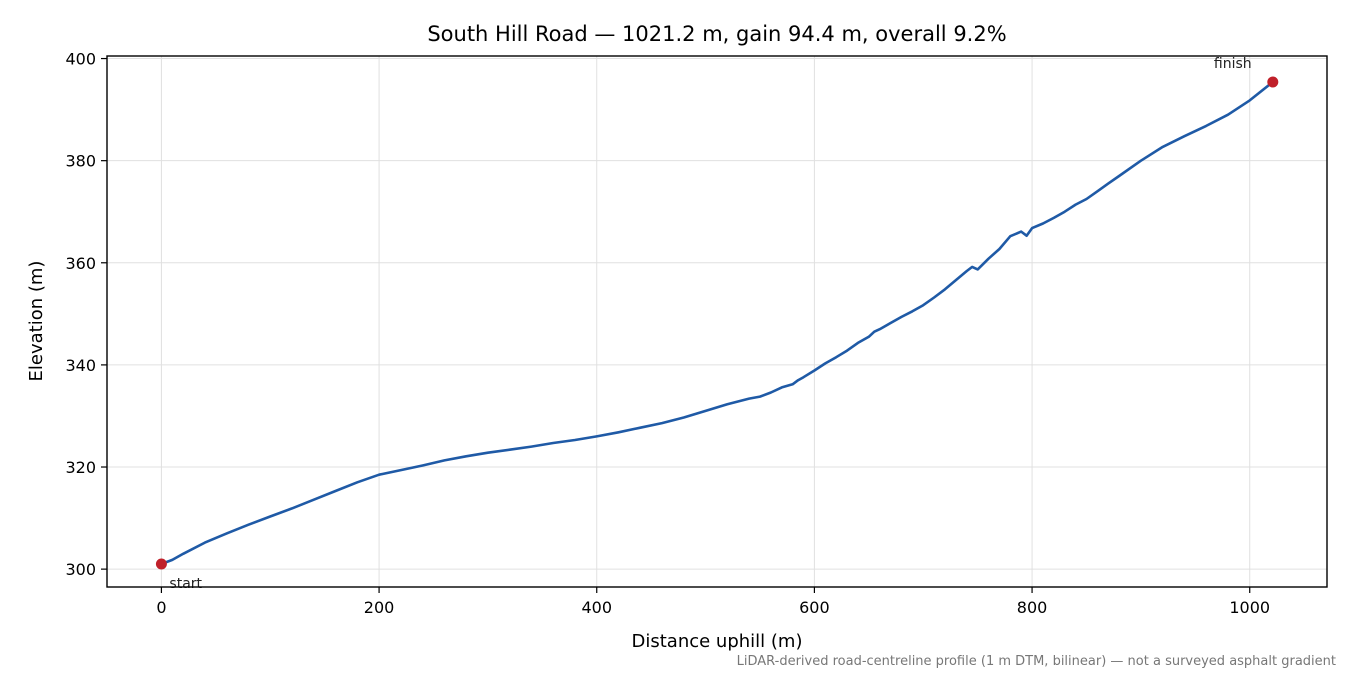  I want to click on x-tick-label: 200, so click(379, 607).